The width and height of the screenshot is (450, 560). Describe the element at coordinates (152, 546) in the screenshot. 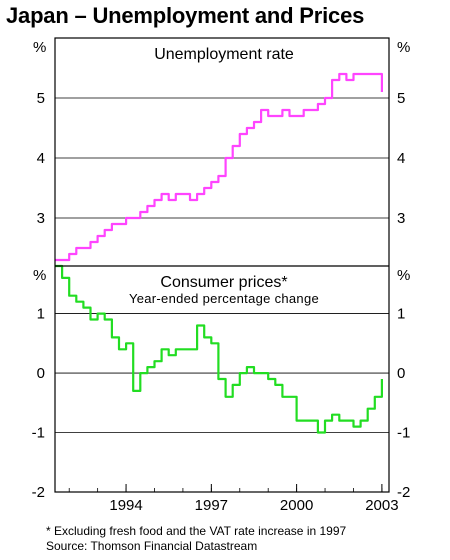

I see `footnote-source: Source: Thomson Financial Datastream` at that location.